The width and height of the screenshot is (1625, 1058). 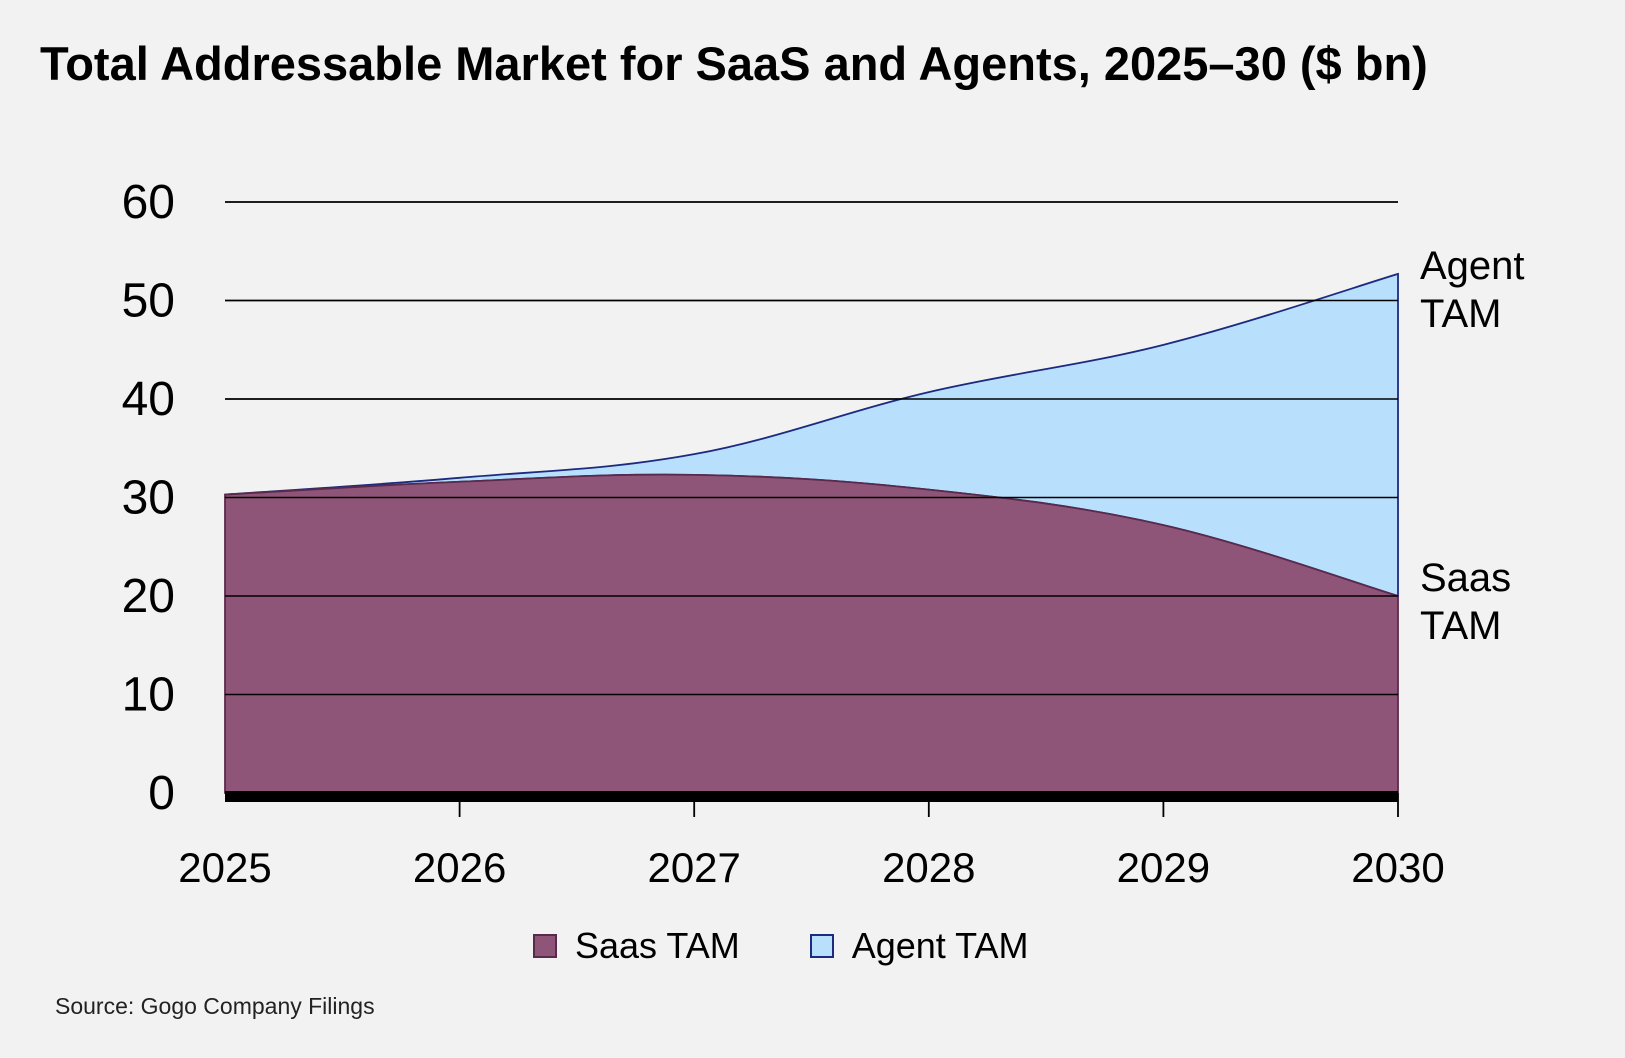 I want to click on axis-layer, so click(x=812, y=804).